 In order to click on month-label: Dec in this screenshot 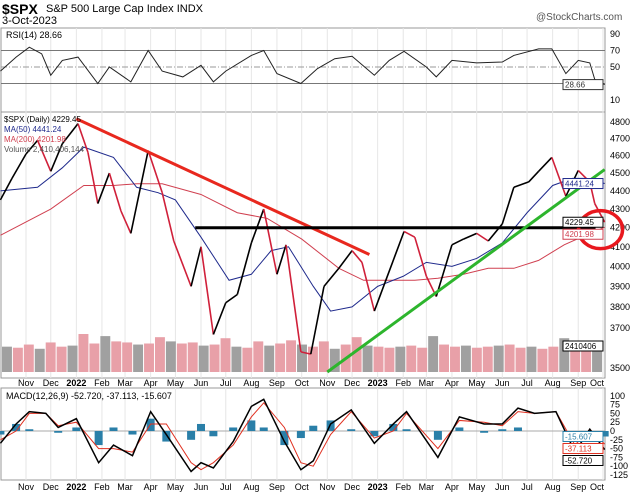, I will do `click(51, 383)`.